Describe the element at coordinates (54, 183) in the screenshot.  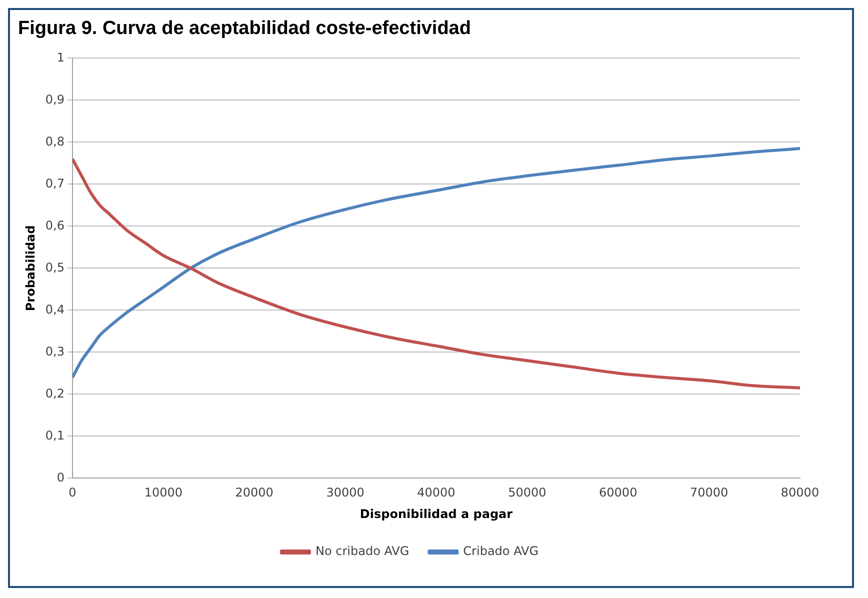
I see `y-tick-label: 0,7` at that location.